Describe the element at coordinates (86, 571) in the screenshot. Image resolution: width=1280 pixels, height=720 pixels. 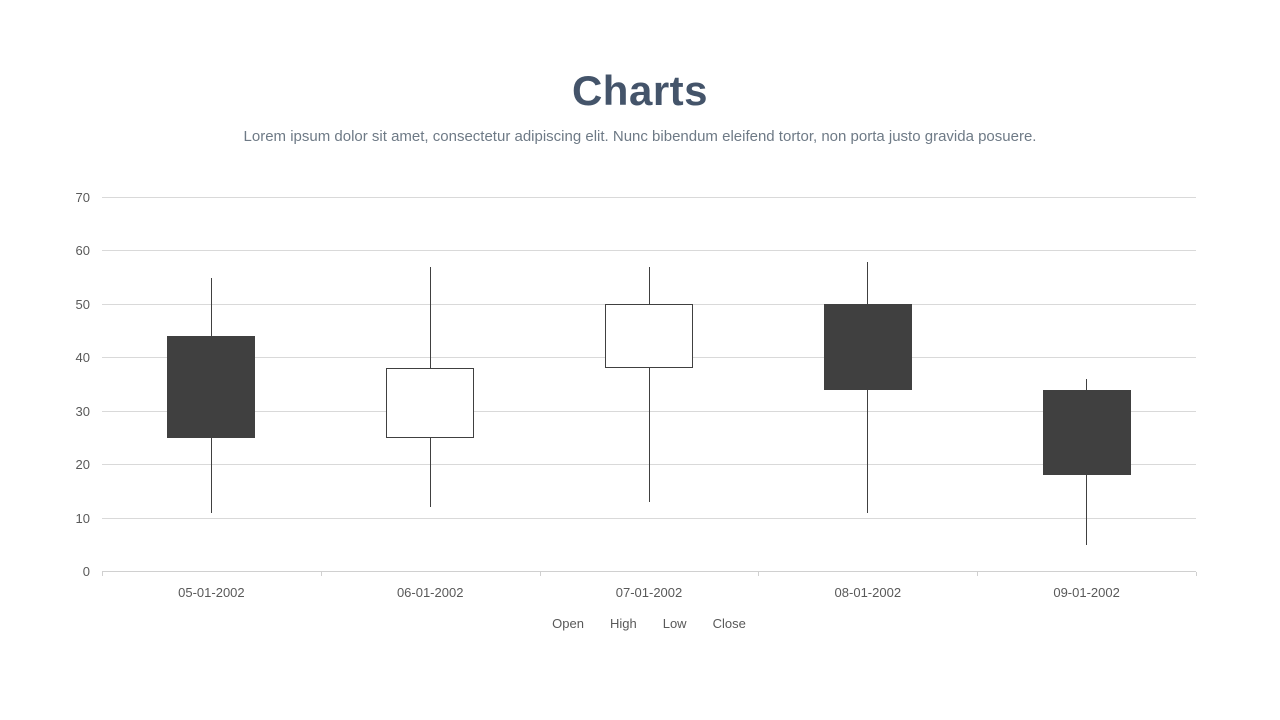
I see `y-axis-label: 0` at that location.